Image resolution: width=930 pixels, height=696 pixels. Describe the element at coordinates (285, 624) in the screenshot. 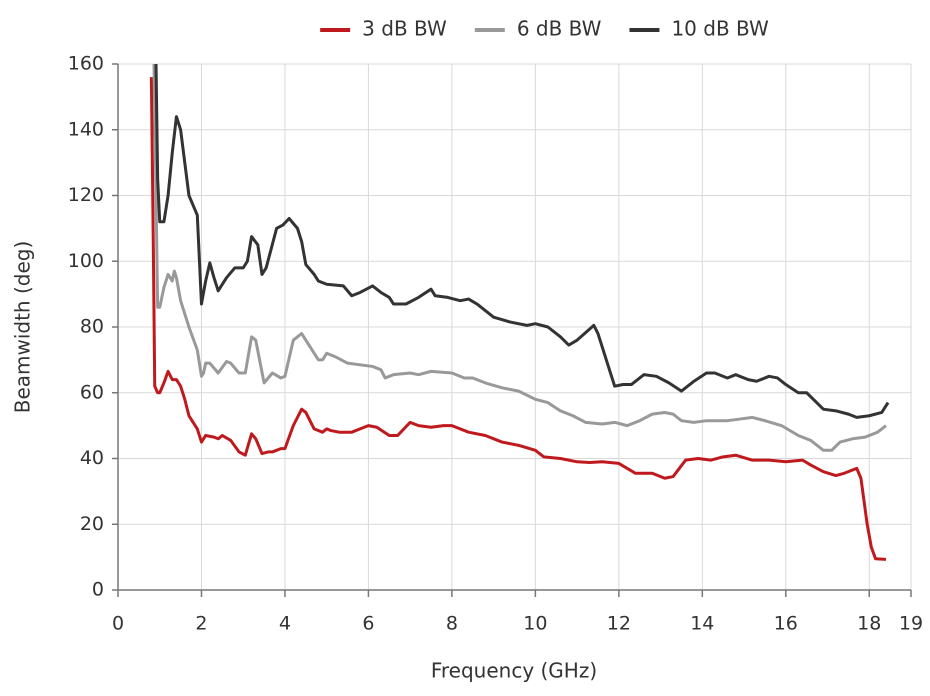

I see `x-tick-label: 4` at that location.